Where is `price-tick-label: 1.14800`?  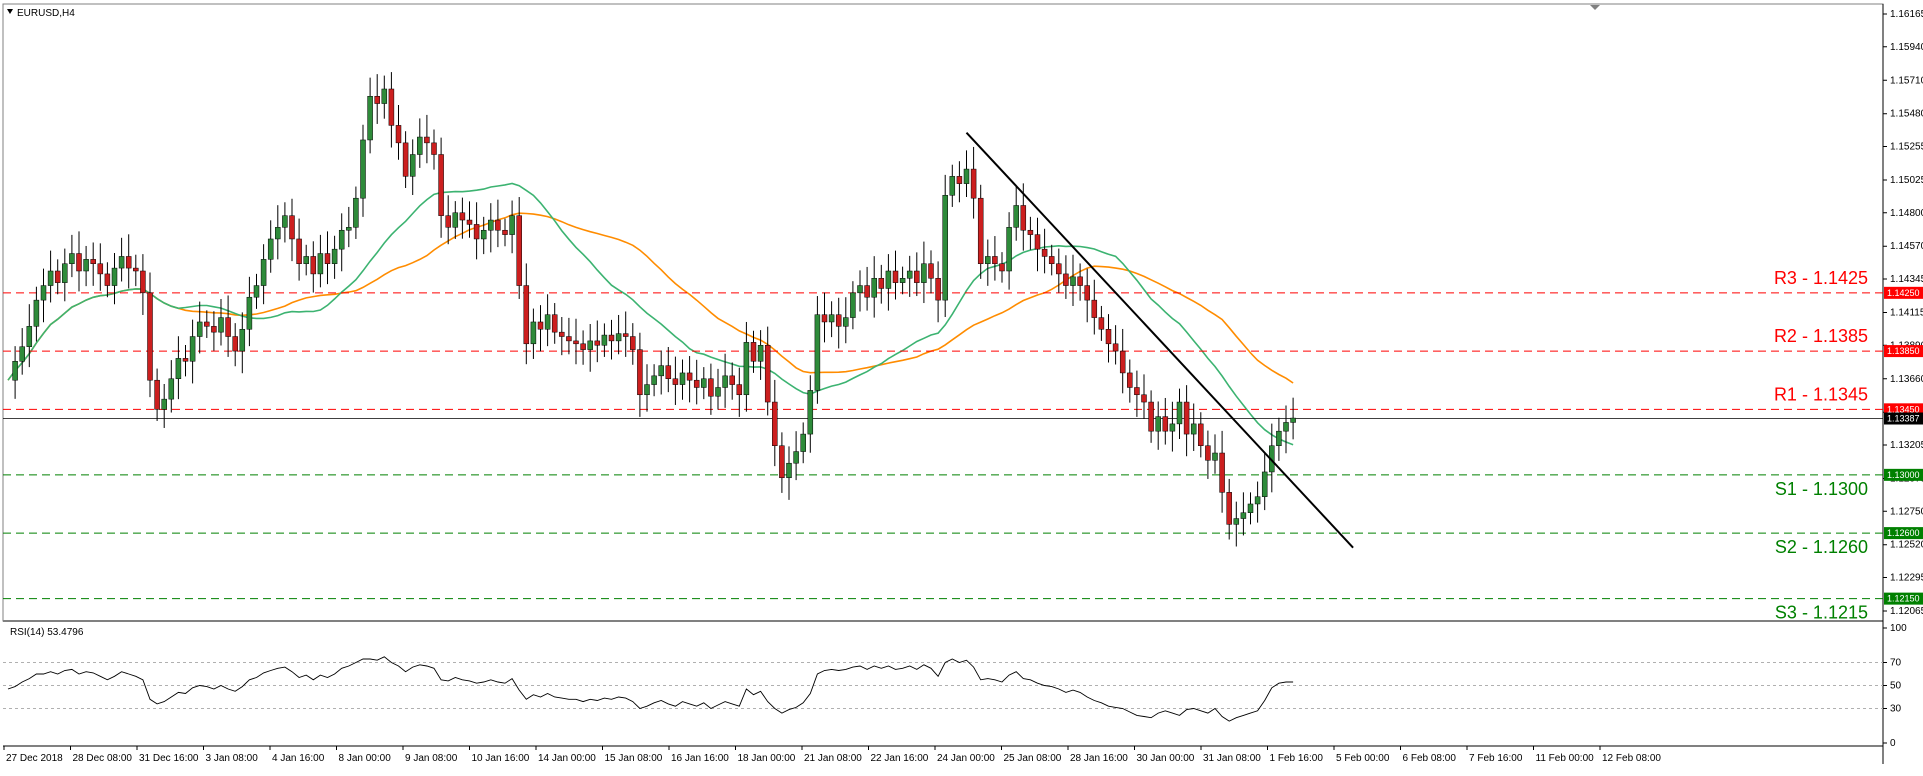
price-tick-label: 1.14800 is located at coordinates (1906, 213).